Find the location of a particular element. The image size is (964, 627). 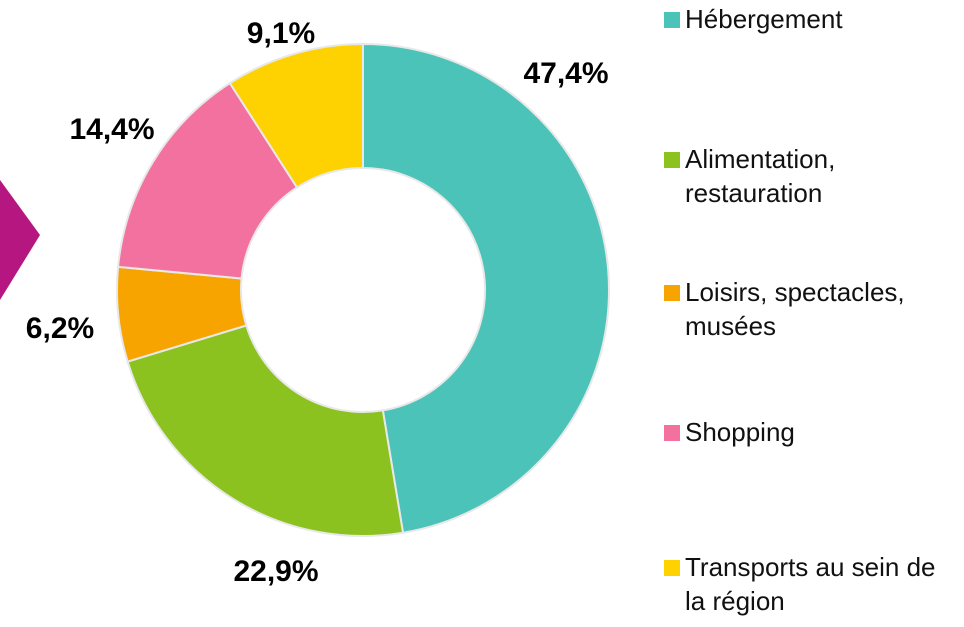

legend-label: Transports au sein de la région is located at coordinates (810, 584).